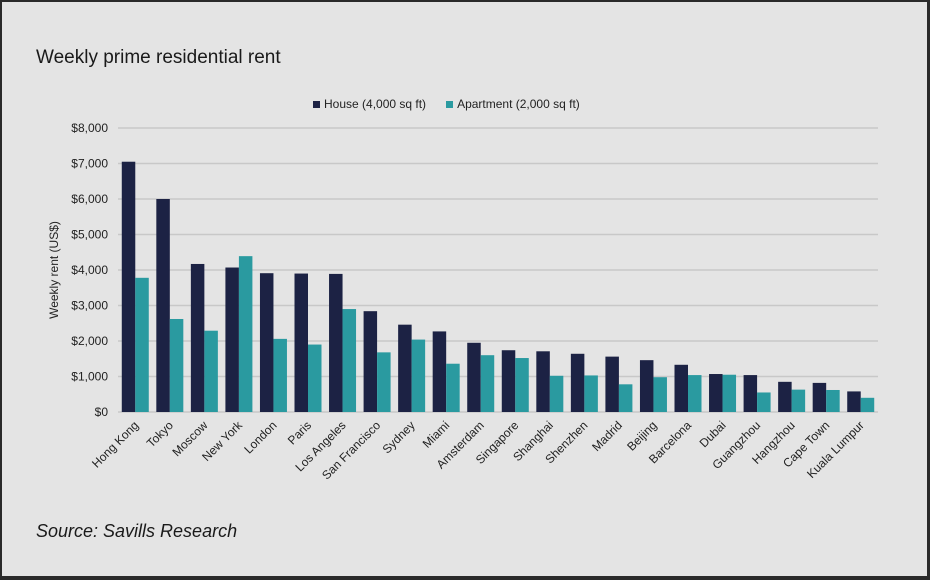 The width and height of the screenshot is (930, 580). I want to click on y-tick-label: $4,000, so click(89, 270).